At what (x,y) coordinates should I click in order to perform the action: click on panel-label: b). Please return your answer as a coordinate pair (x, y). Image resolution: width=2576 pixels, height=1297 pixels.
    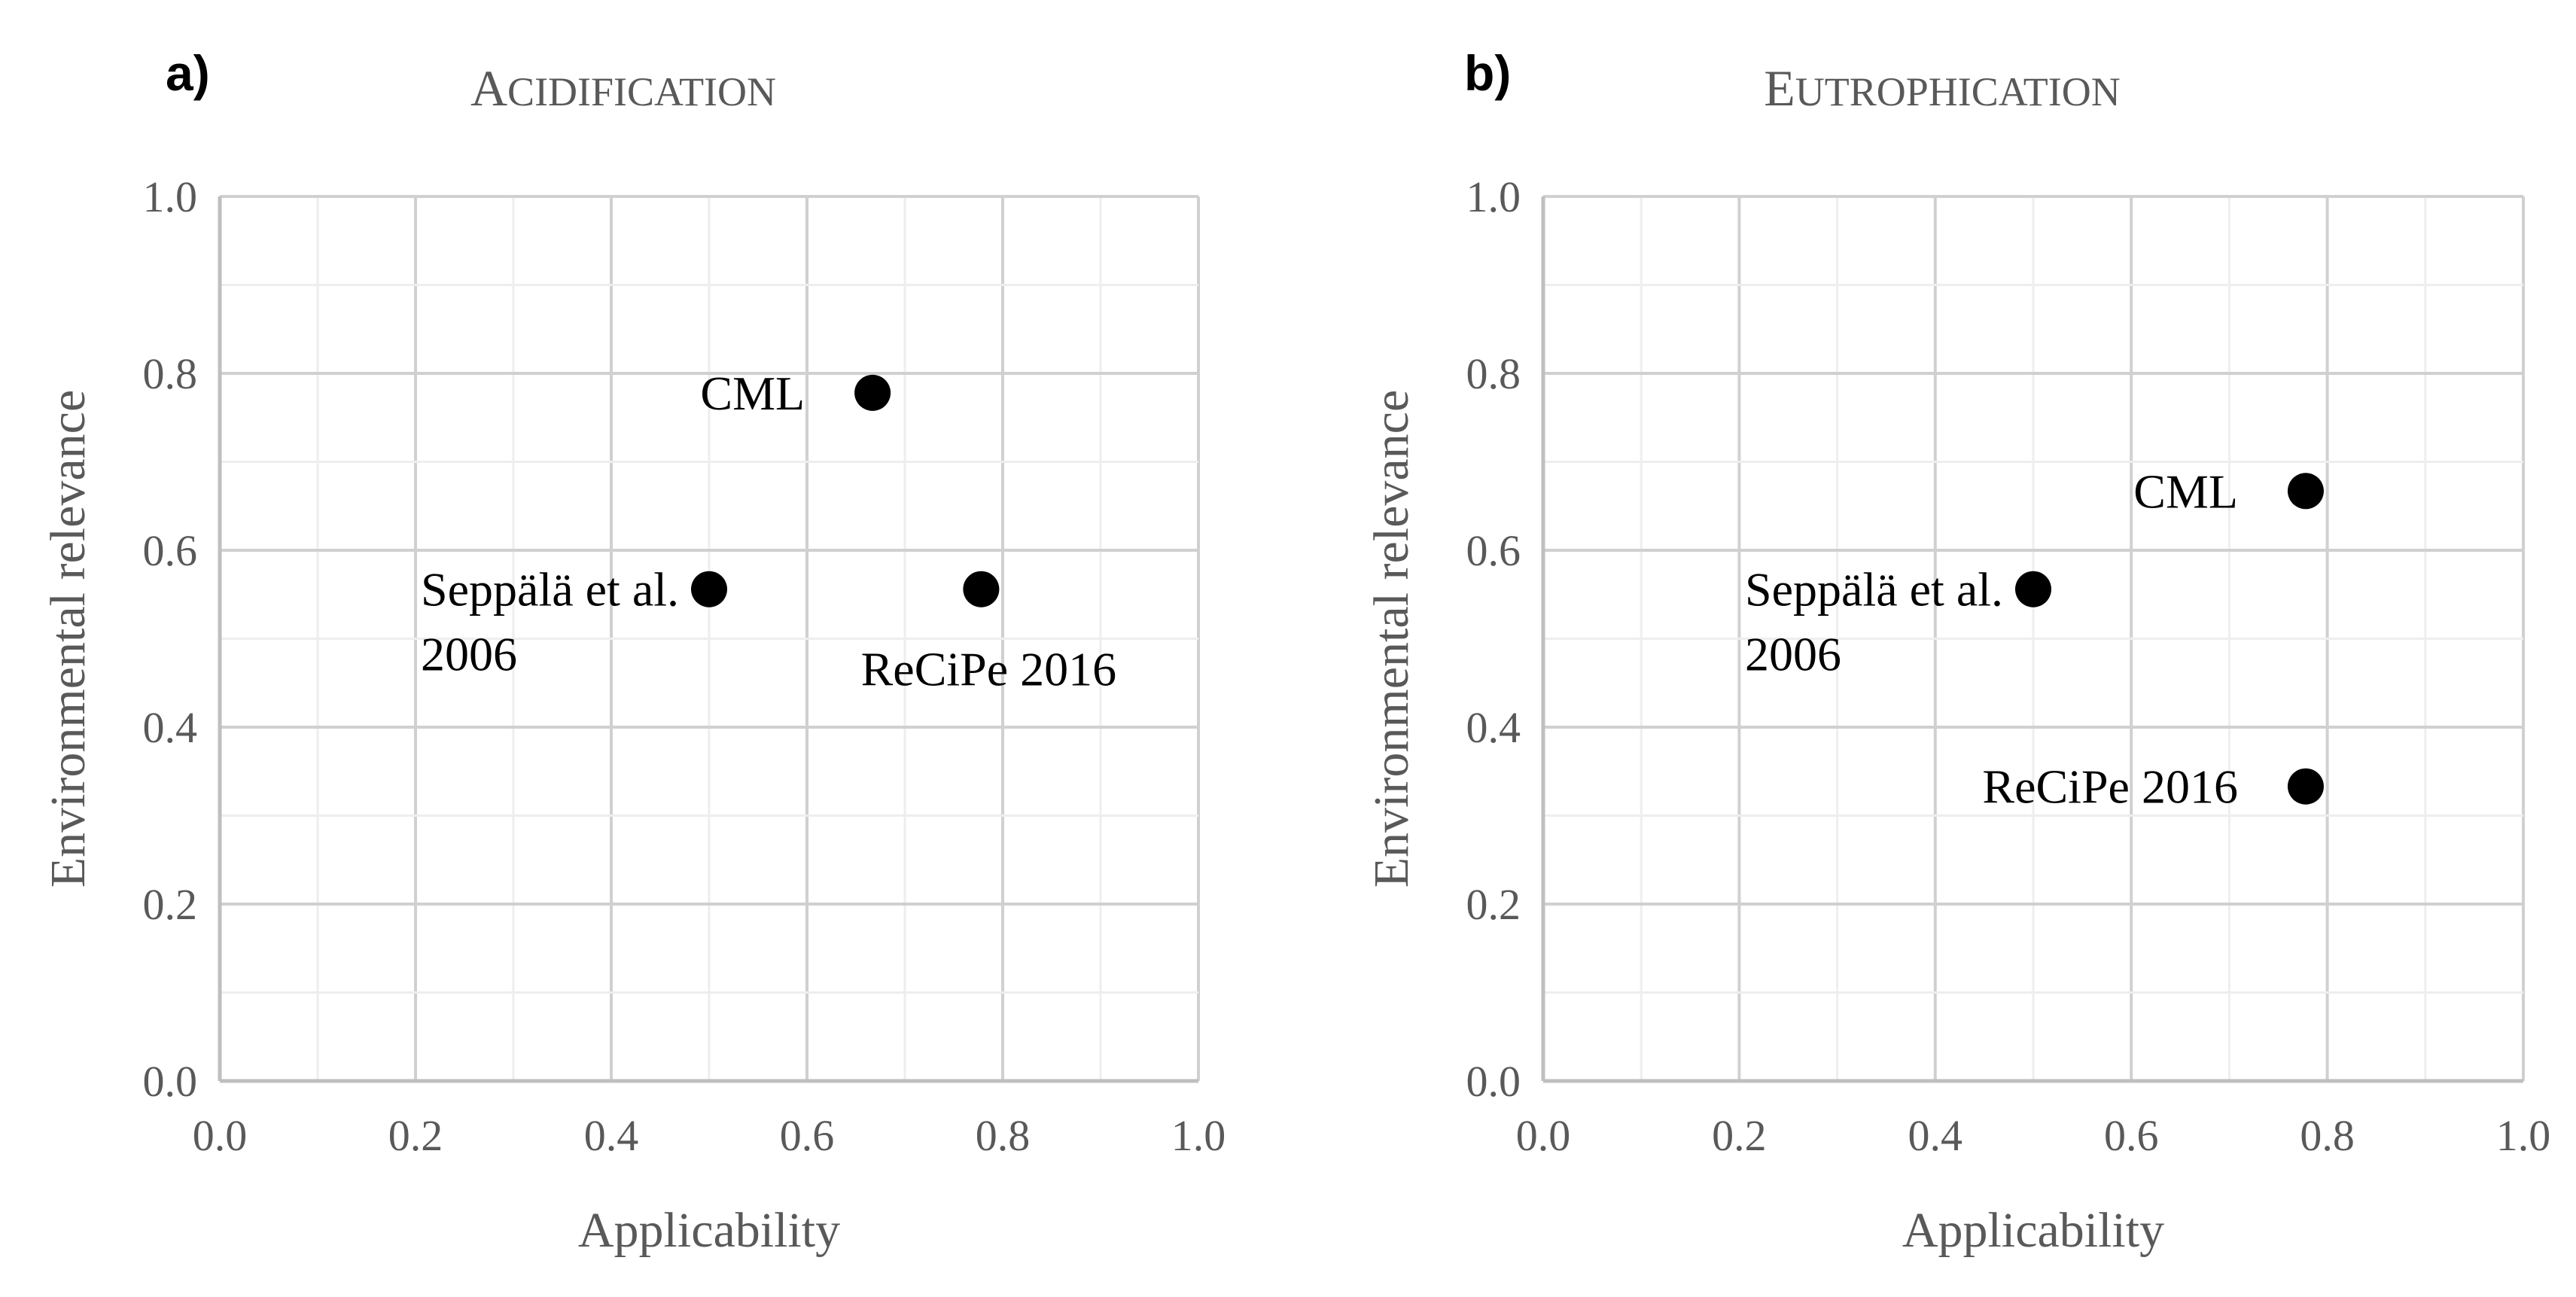
    Looking at the image, I should click on (1487, 73).